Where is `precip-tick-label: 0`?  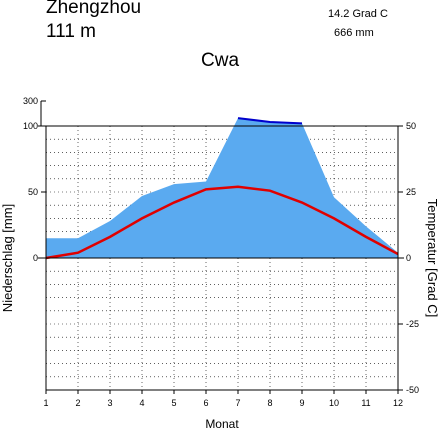
precip-tick-label: 0 is located at coordinates (35, 258).